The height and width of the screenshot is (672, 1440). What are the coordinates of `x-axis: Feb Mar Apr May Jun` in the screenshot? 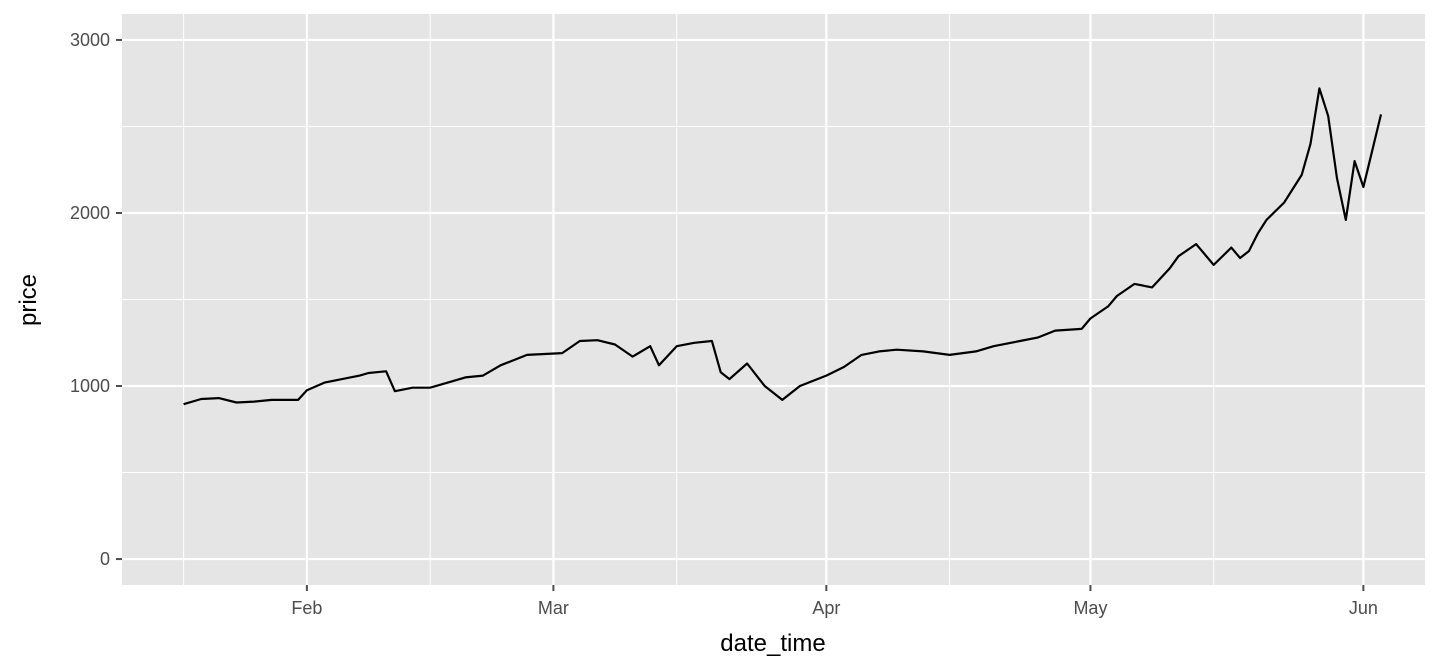 It's located at (834, 601).